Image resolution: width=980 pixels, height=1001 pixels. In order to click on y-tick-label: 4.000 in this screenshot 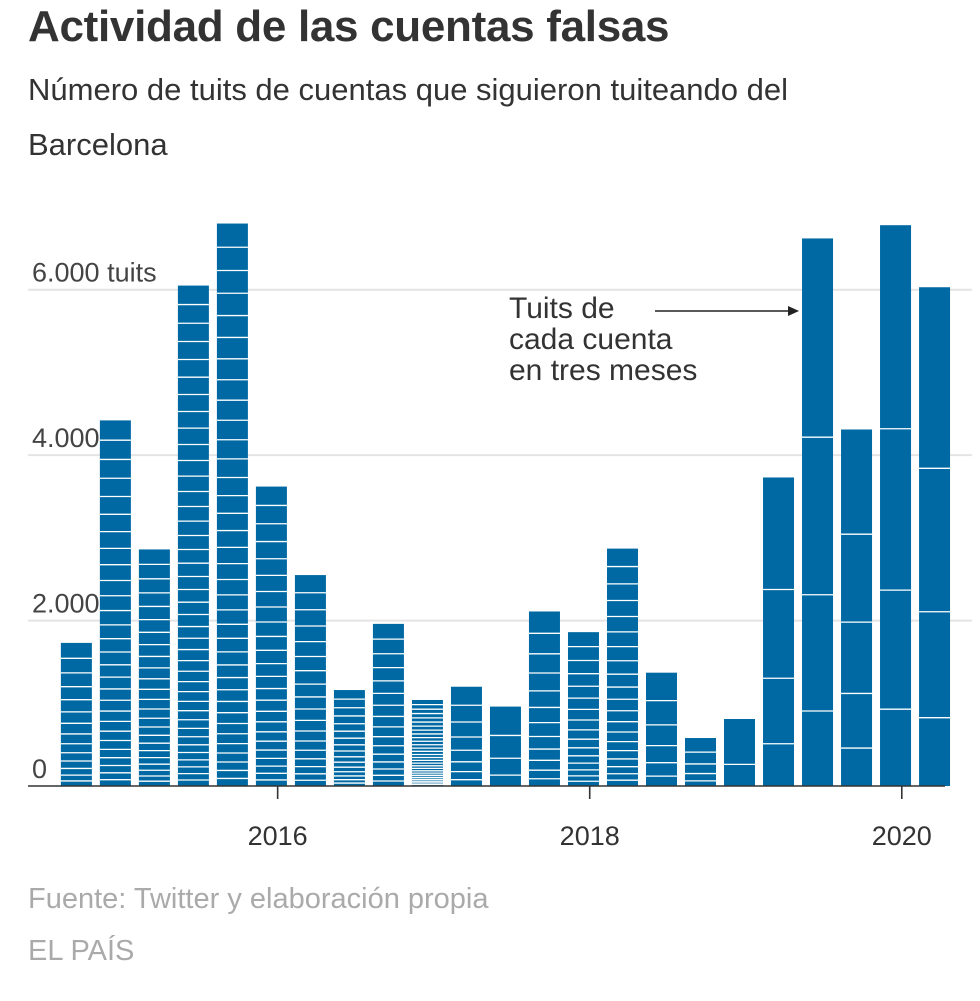, I will do `click(66, 438)`.